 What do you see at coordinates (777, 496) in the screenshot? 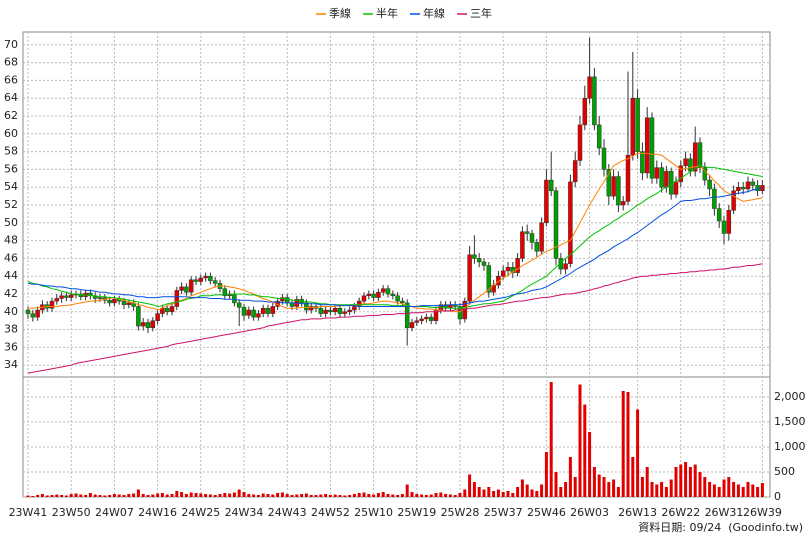
I see `y2-tick-label: 0` at bounding box center [777, 496].